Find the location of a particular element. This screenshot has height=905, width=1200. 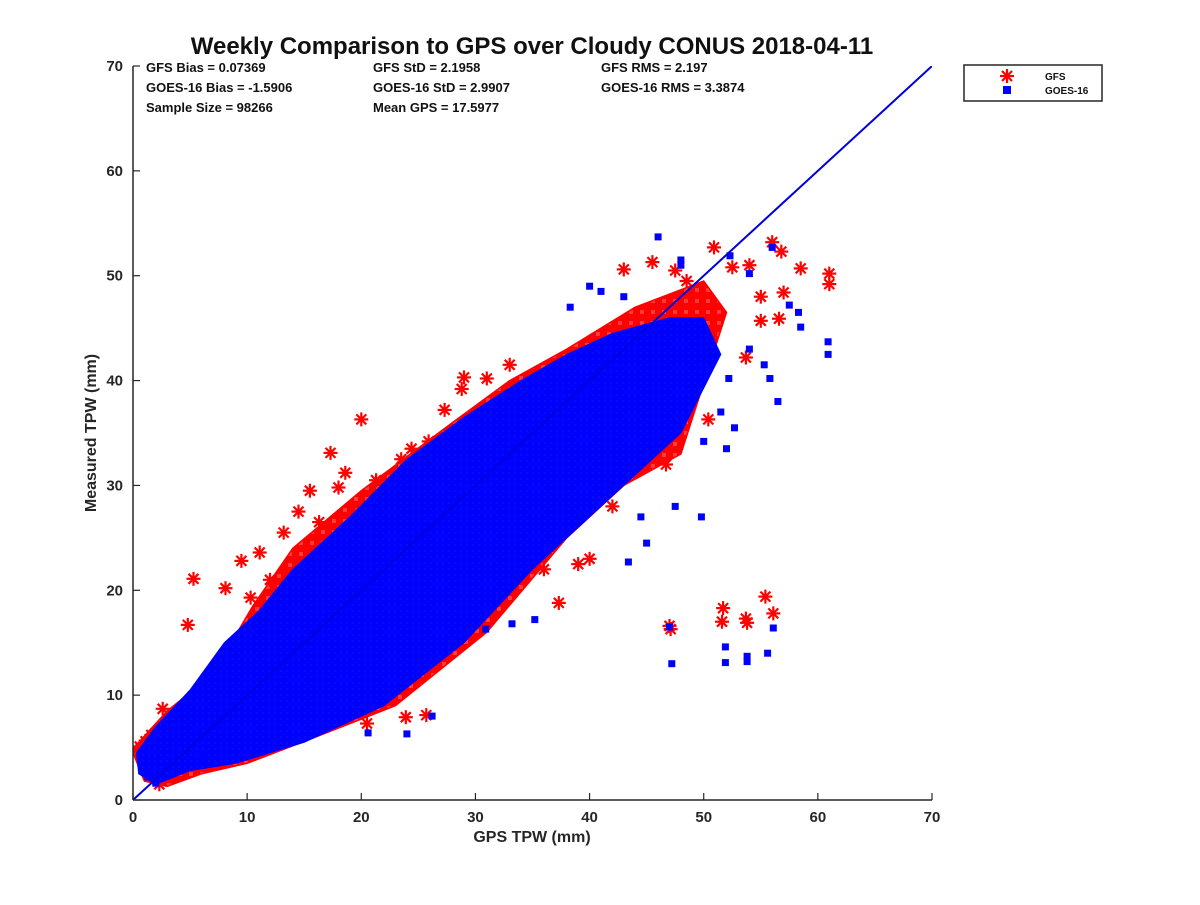

x-tick-label: 30 is located at coordinates (475, 817).